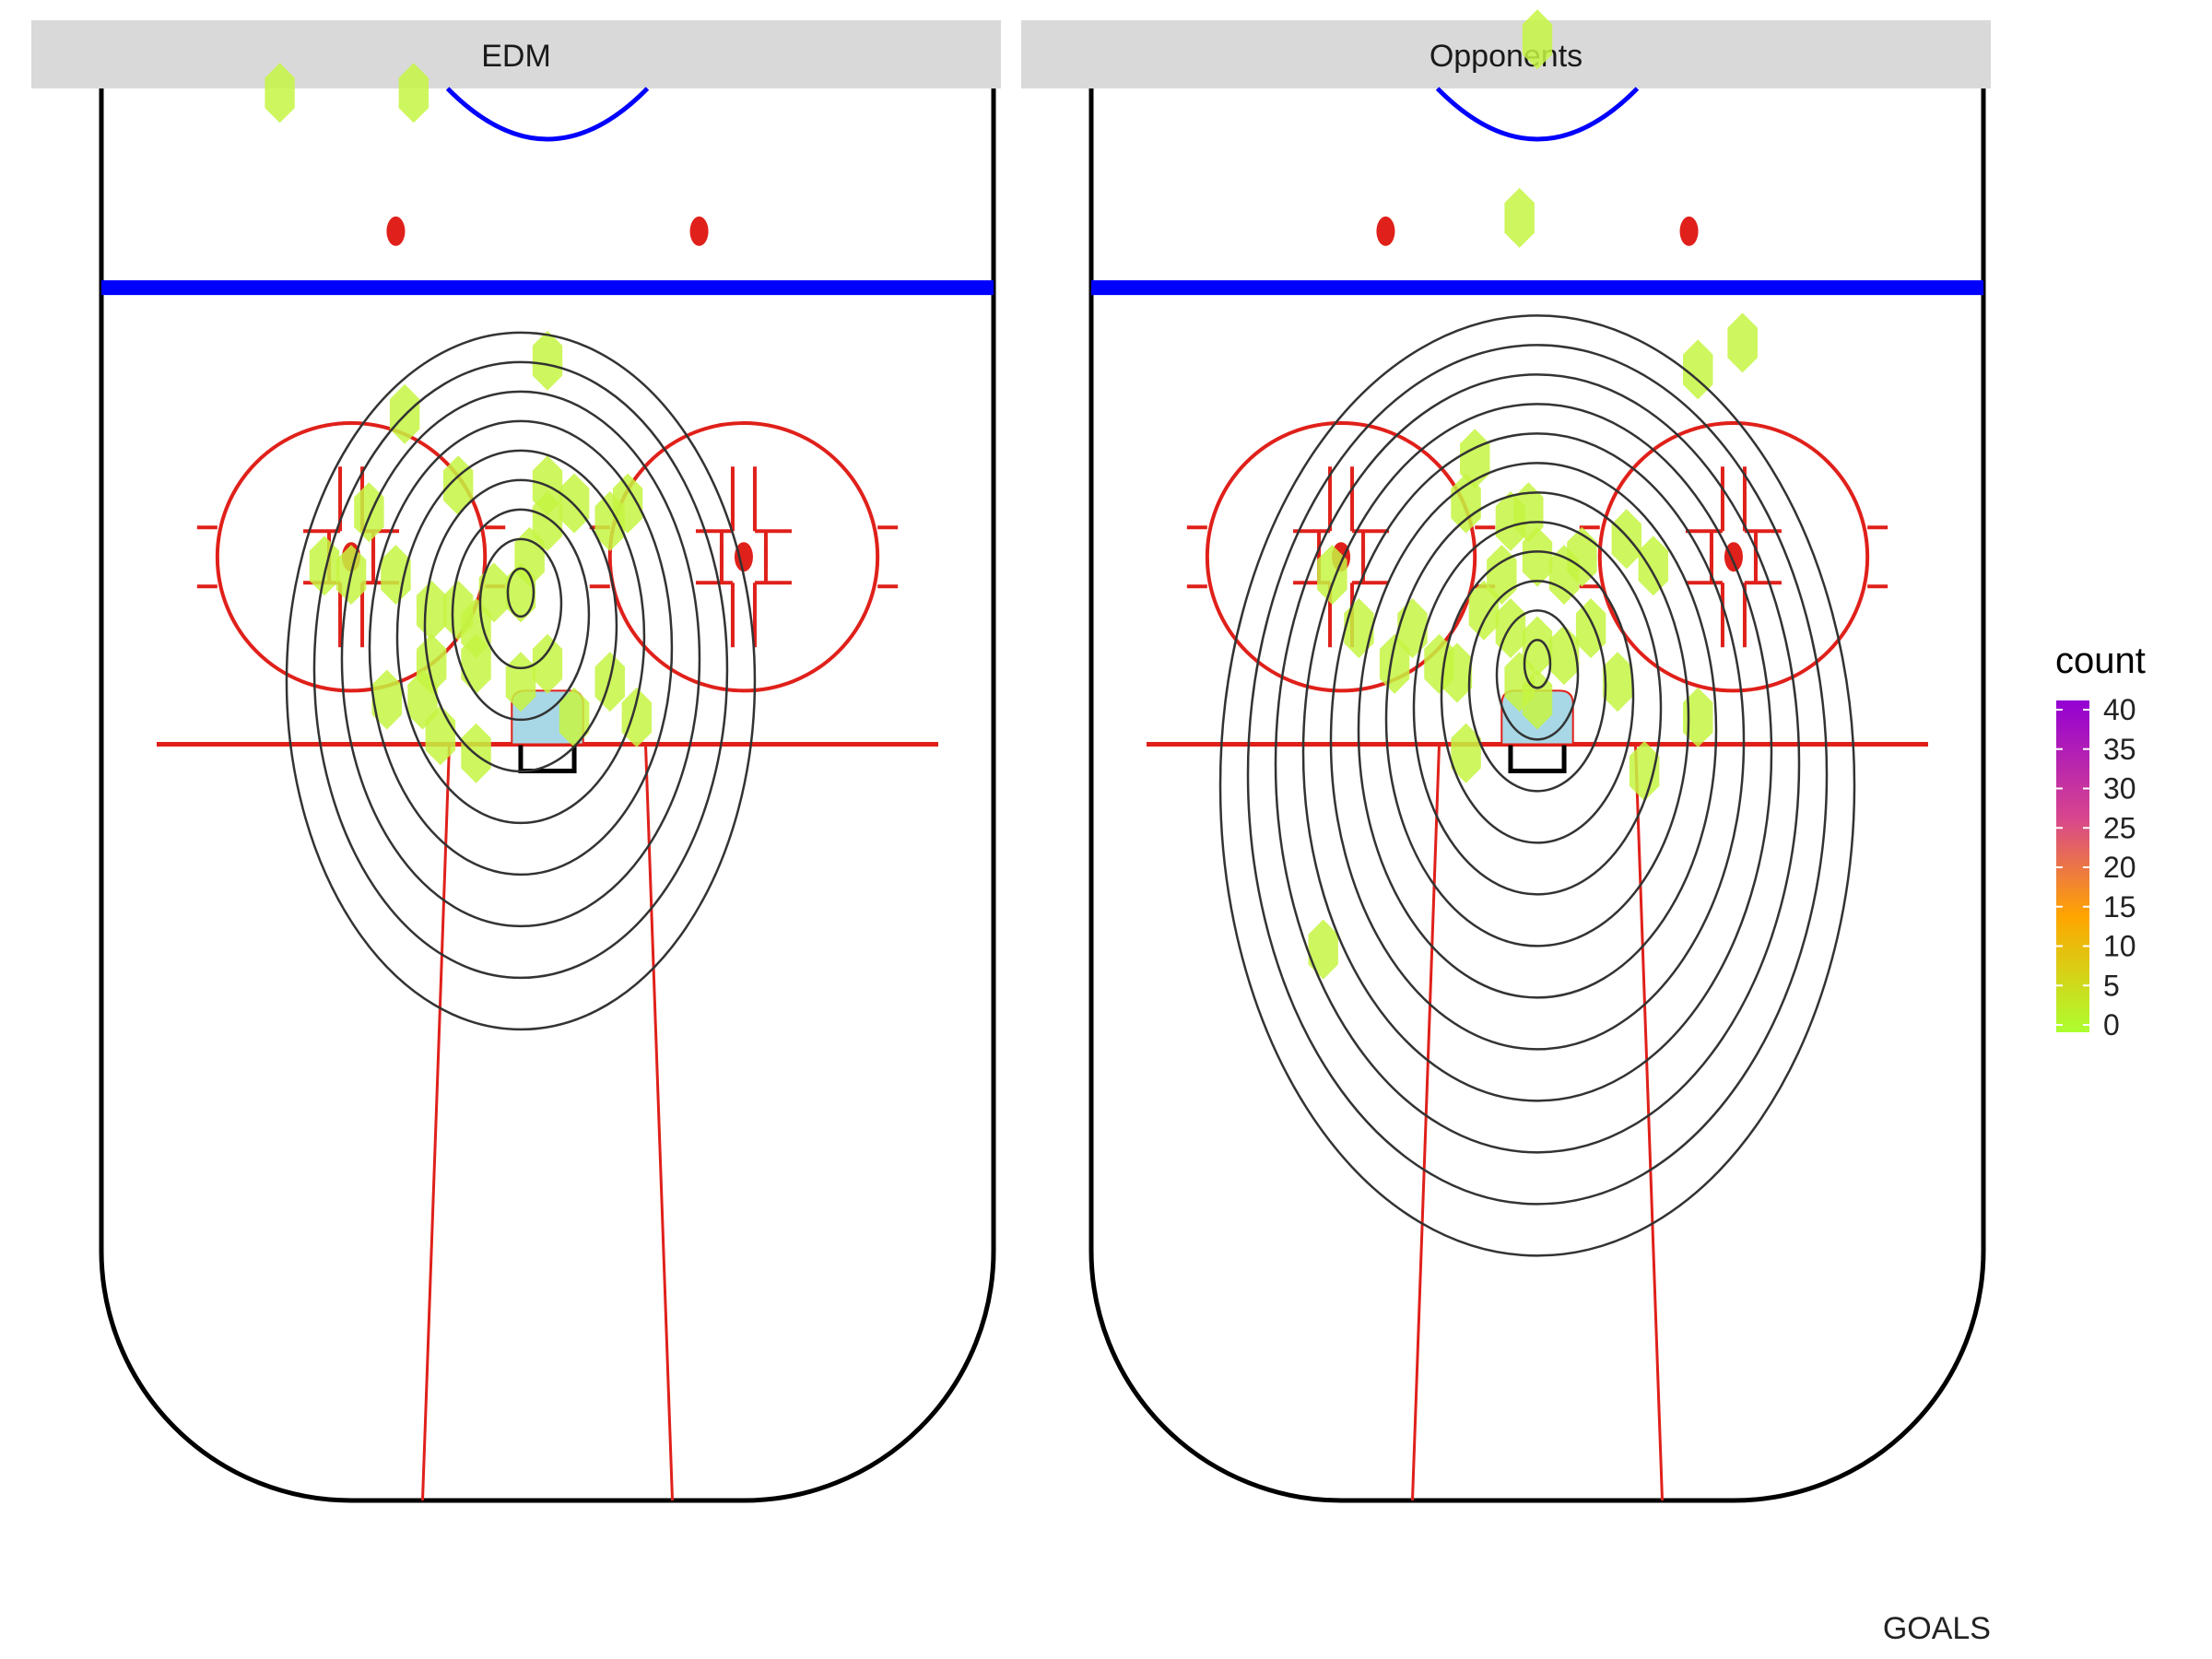  What do you see at coordinates (547, 288) in the screenshot?
I see `blue-line` at bounding box center [547, 288].